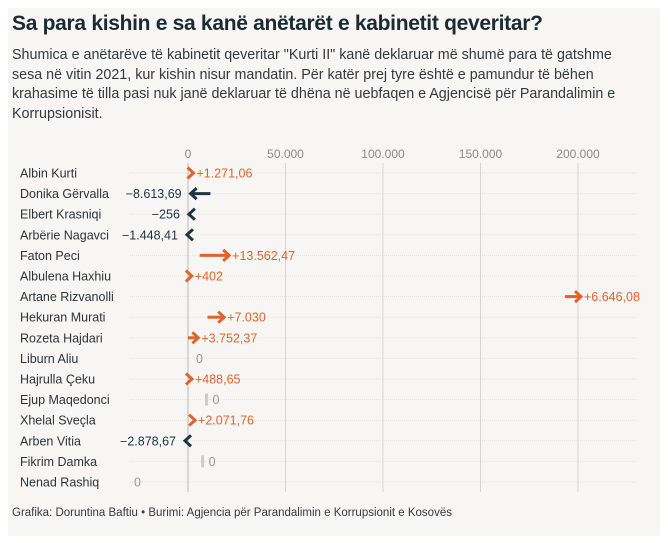 This screenshot has height=543, width=668. I want to click on row-name-label: Elbert Krasniqi, so click(60, 215).